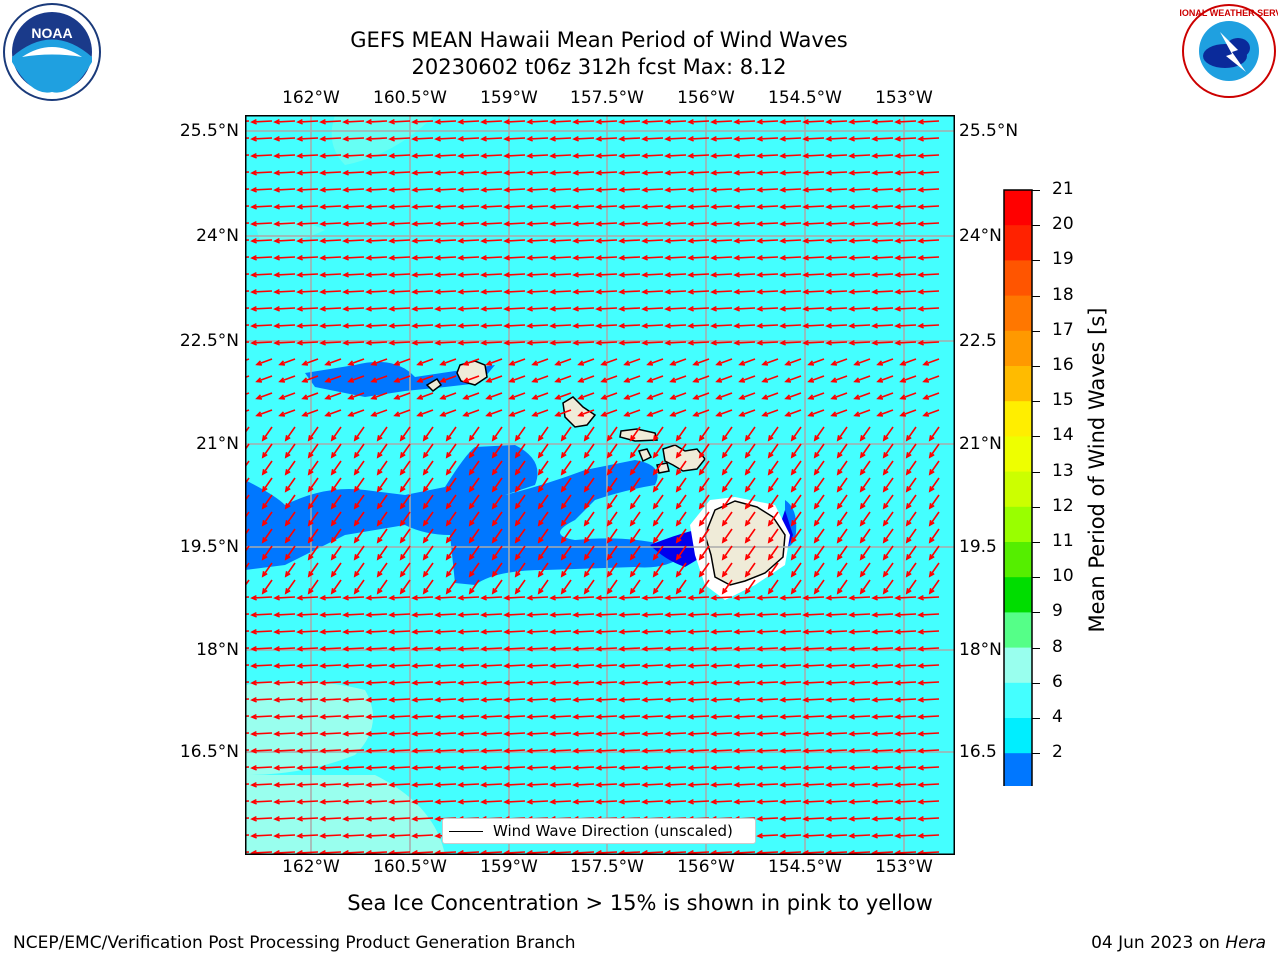 This screenshot has width=1280, height=960. I want to click on lat-label-right: 22.5, so click(978, 341).